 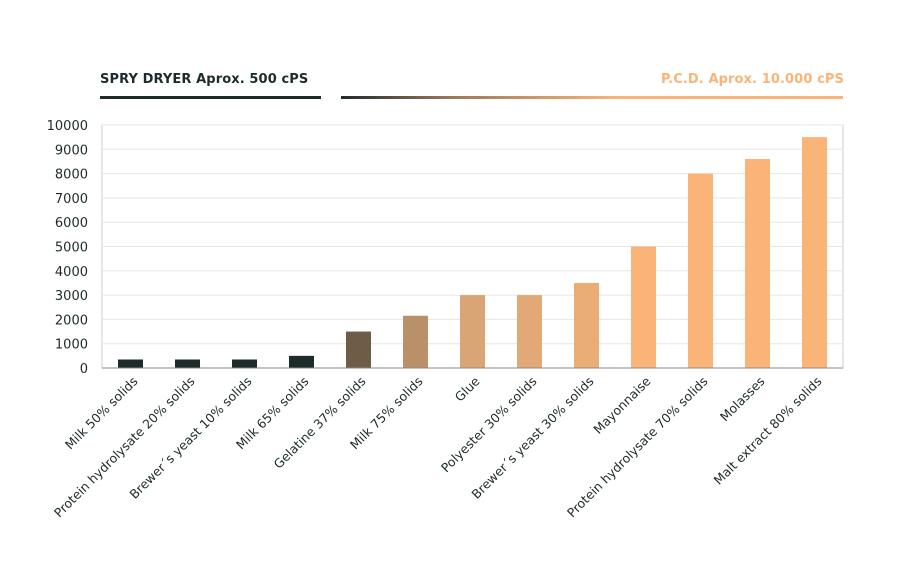 I want to click on y-tick-label: 4000, so click(x=71, y=272).